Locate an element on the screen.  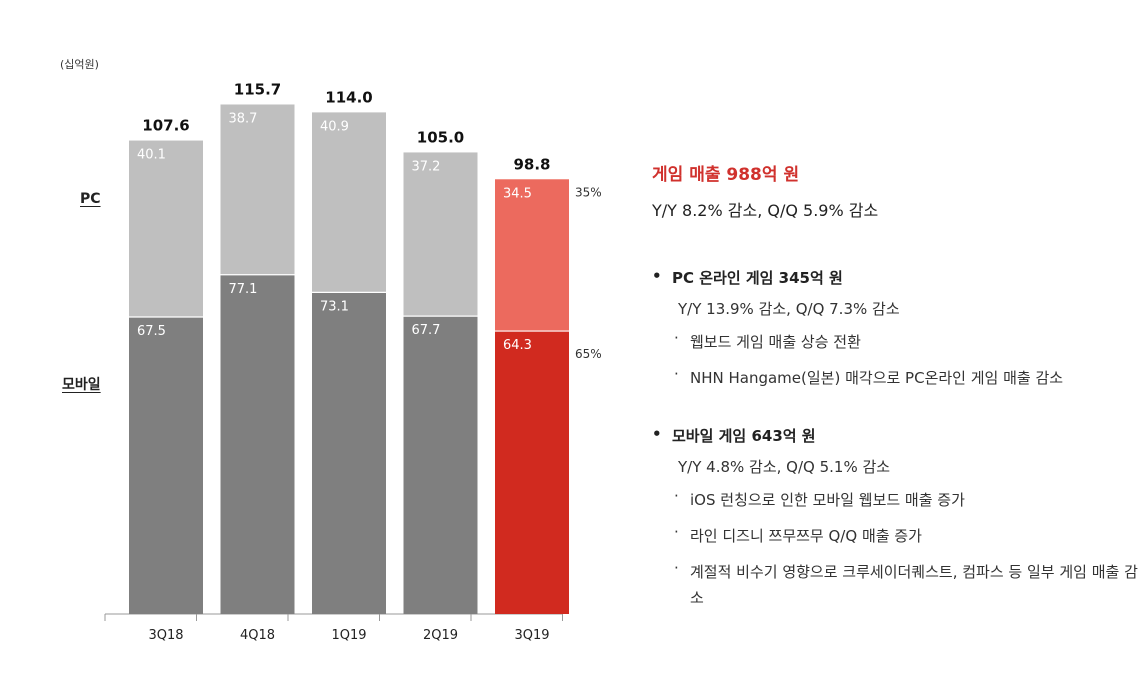
share-label-mobile: 65% is located at coordinates (588, 354).